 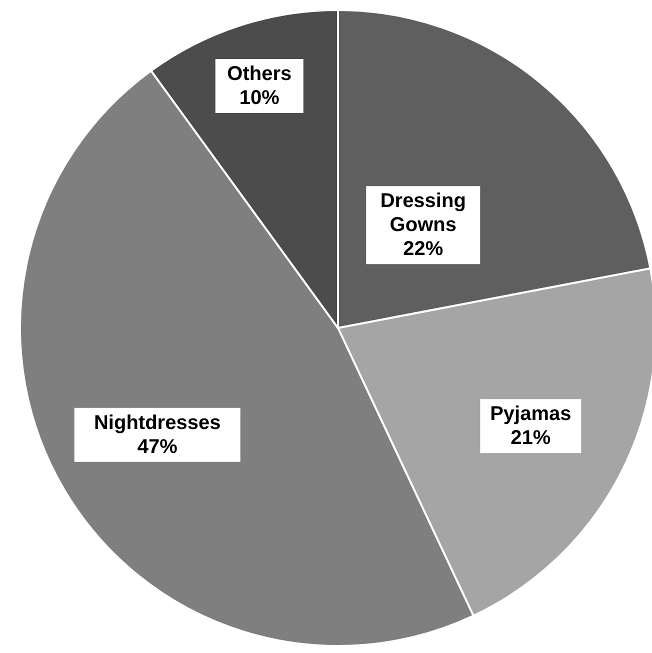 I want to click on slice-label: Nightdresses, so click(x=157, y=423).